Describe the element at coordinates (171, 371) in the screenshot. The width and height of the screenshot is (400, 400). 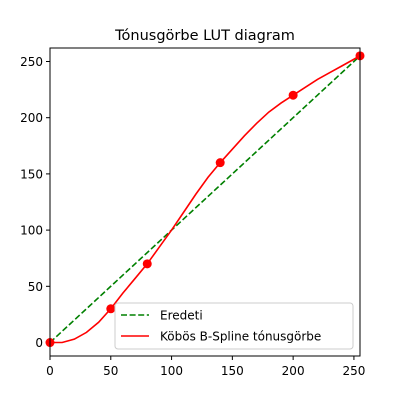
I see `x-tick-label: 100` at that location.